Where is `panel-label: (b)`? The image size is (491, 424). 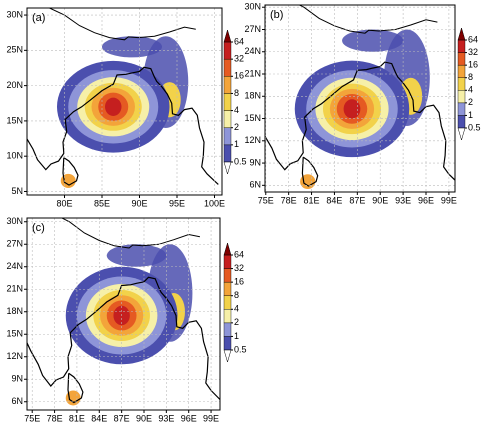
panel-label: (b) is located at coordinates (276, 15).